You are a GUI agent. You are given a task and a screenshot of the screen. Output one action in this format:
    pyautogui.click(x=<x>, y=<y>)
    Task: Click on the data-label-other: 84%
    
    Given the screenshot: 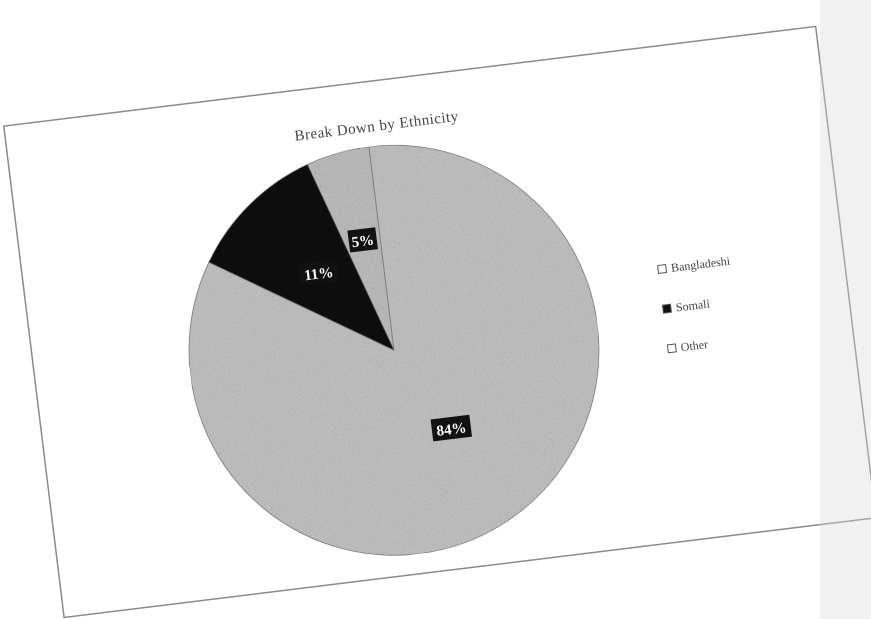 What is the action you would take?
    pyautogui.click(x=451, y=428)
    